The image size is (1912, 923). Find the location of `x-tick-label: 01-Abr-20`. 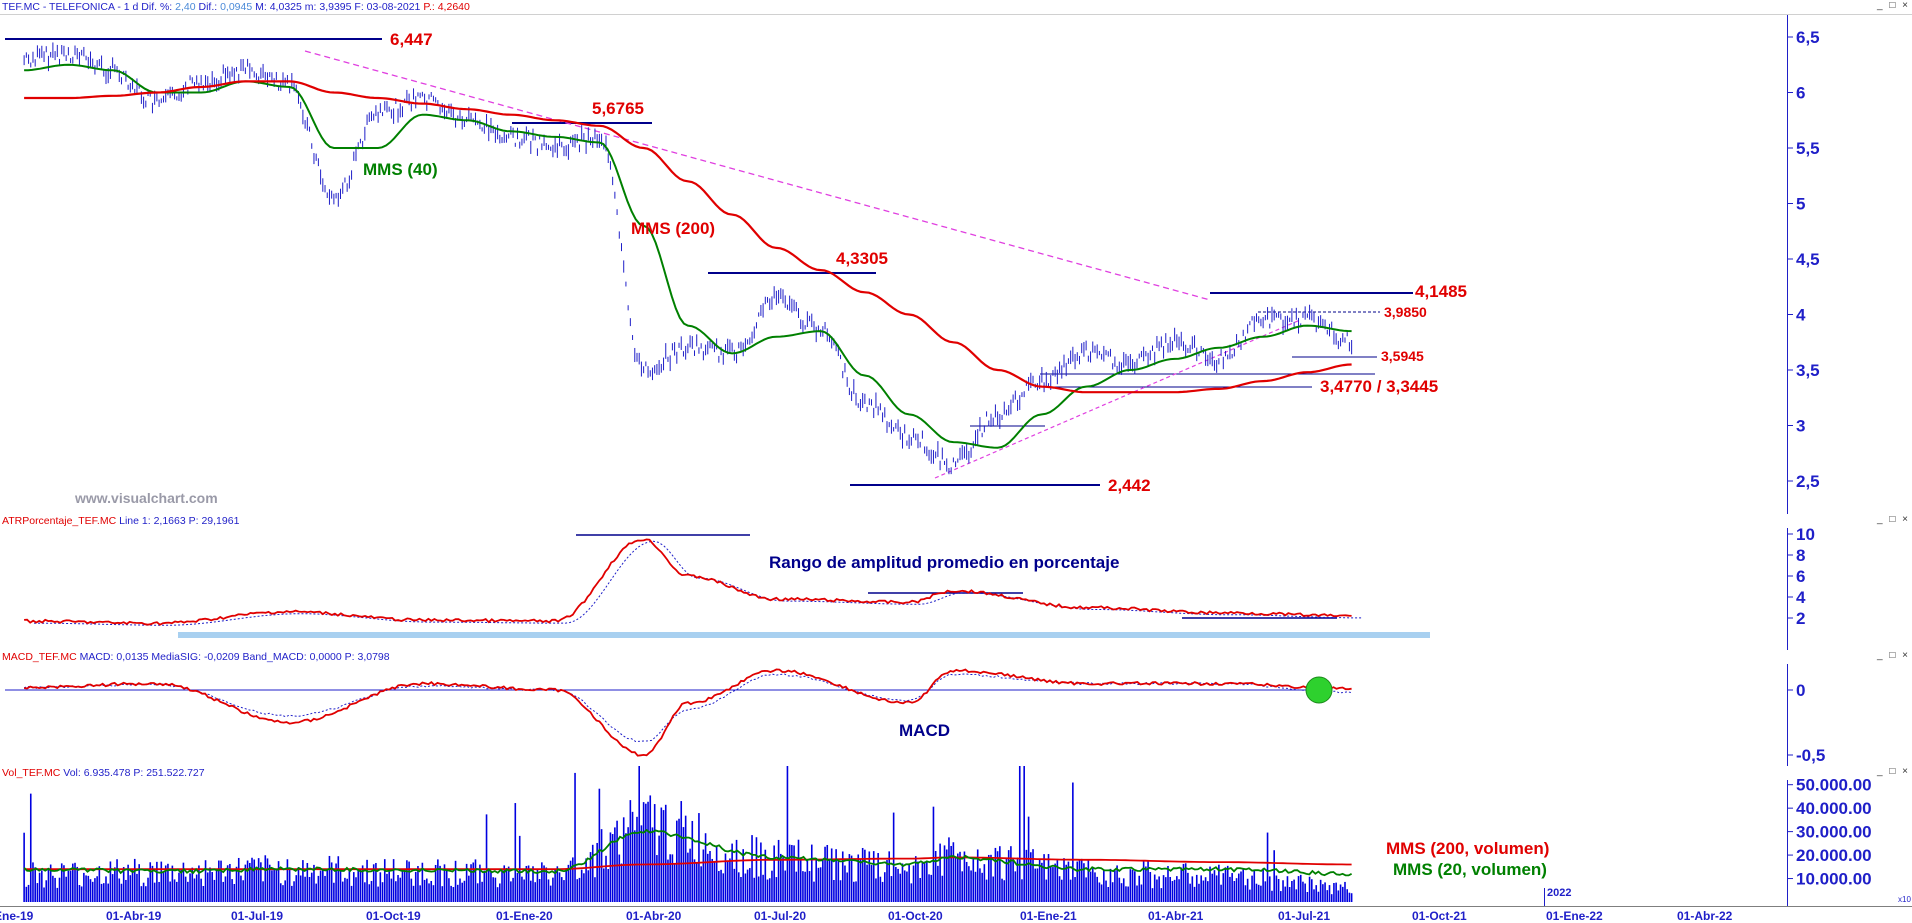

x-tick-label: 01-Abr-20 is located at coordinates (654, 916).